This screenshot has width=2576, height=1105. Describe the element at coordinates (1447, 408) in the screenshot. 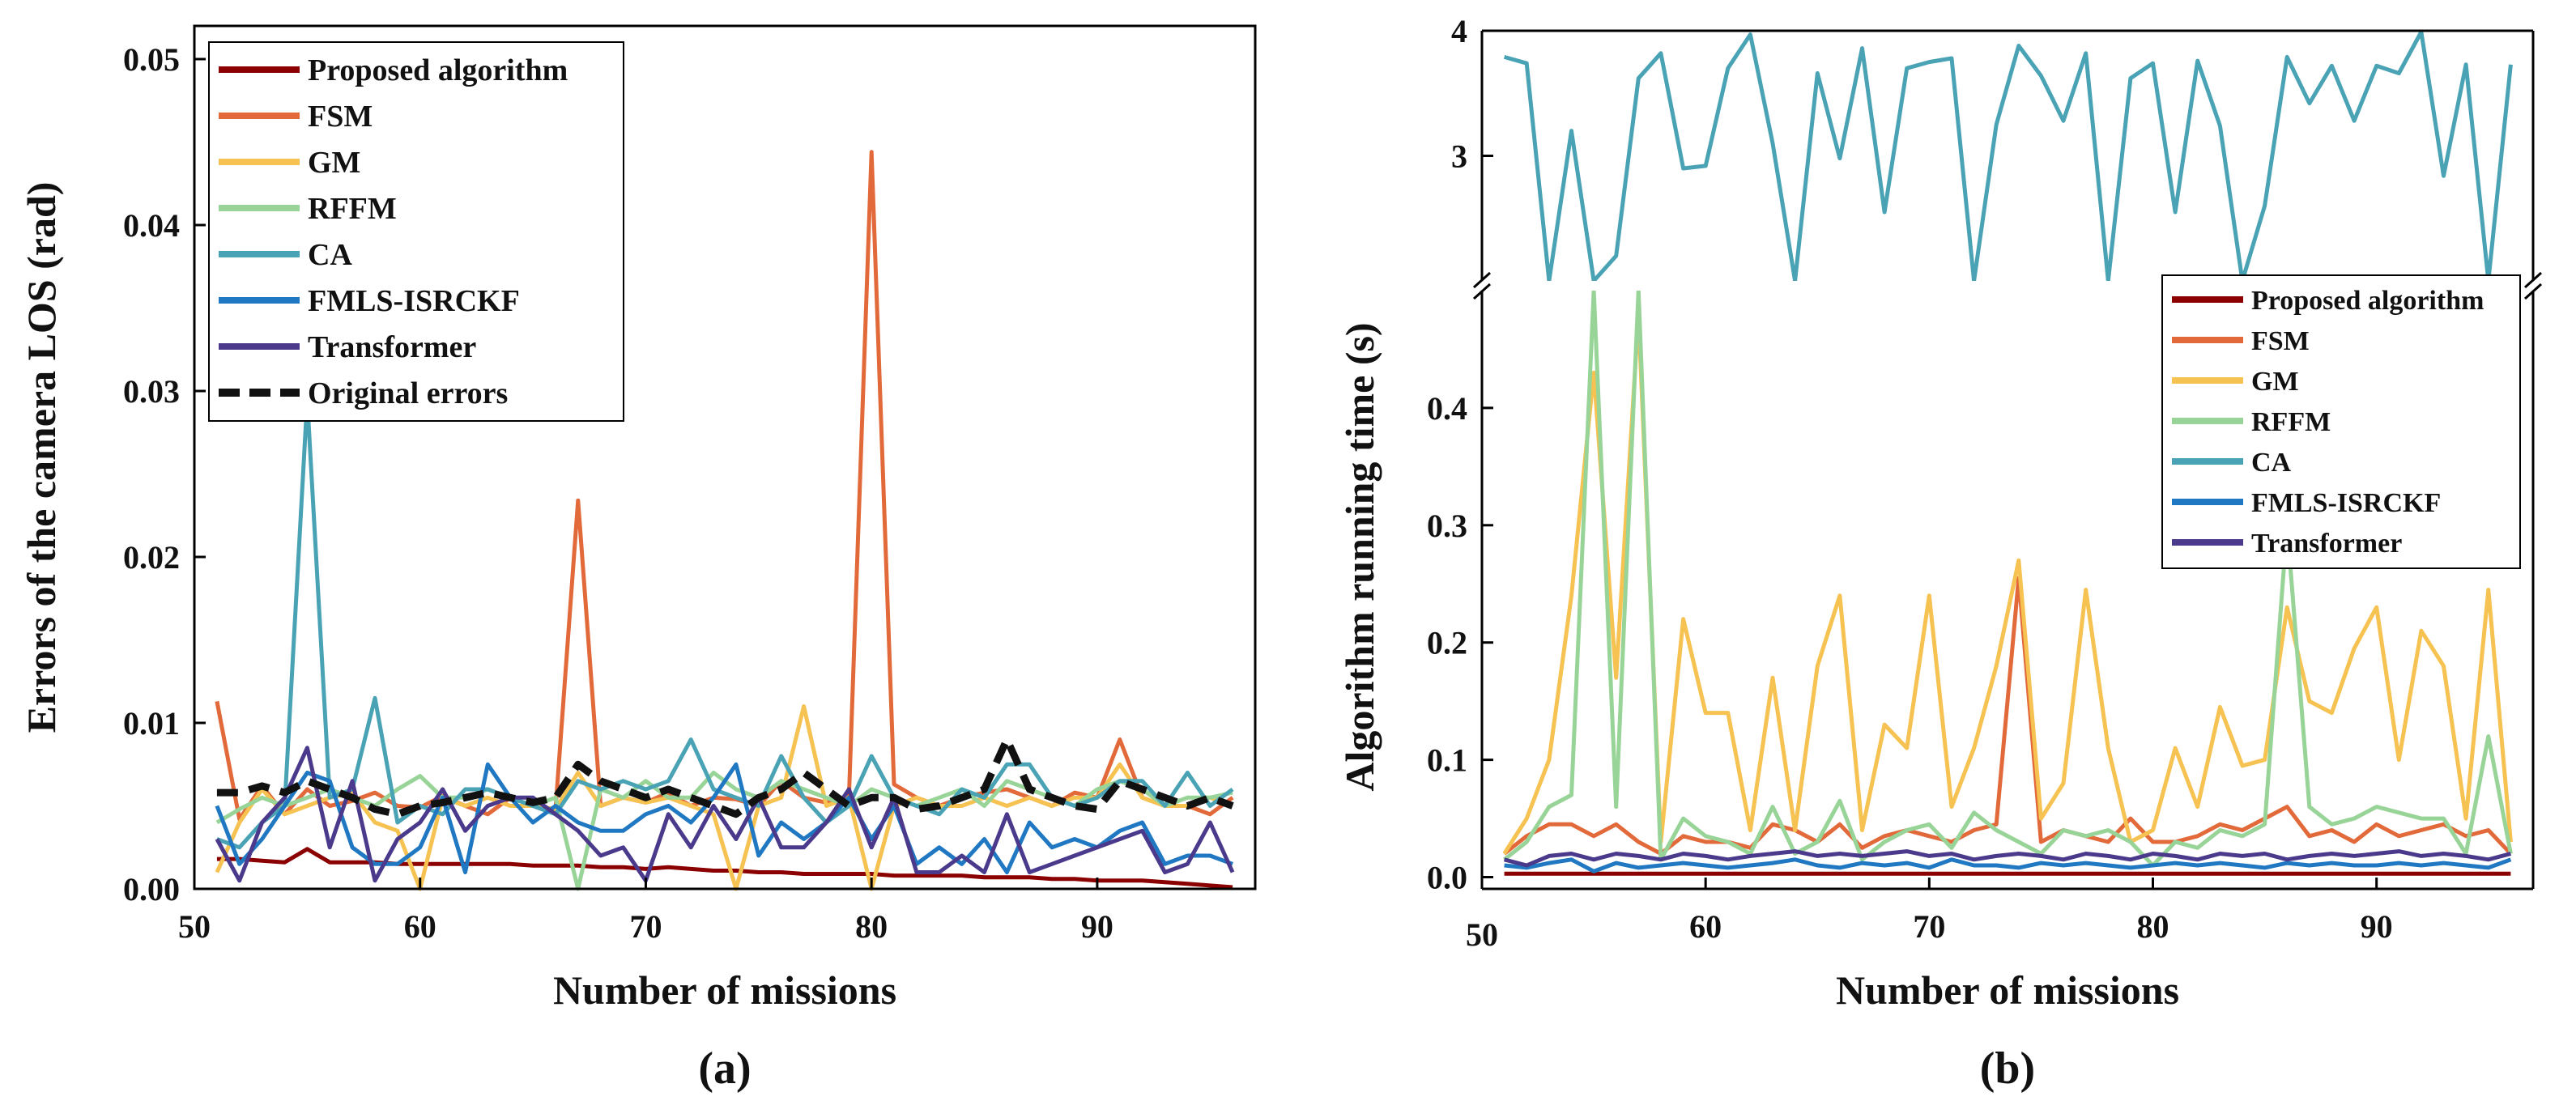

I see `y-tick-label: 0.4` at that location.